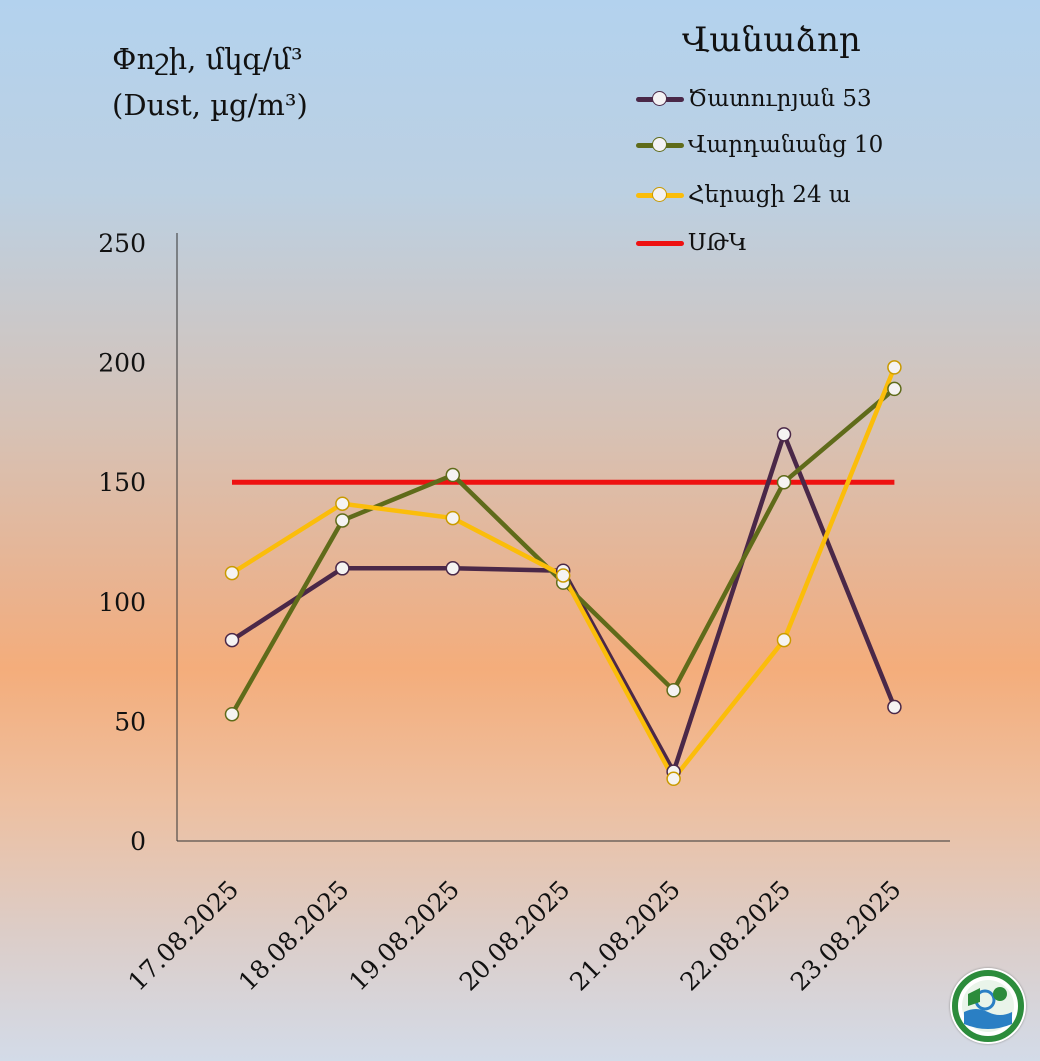  I want to click on y-tick-label: 50, so click(130, 721).